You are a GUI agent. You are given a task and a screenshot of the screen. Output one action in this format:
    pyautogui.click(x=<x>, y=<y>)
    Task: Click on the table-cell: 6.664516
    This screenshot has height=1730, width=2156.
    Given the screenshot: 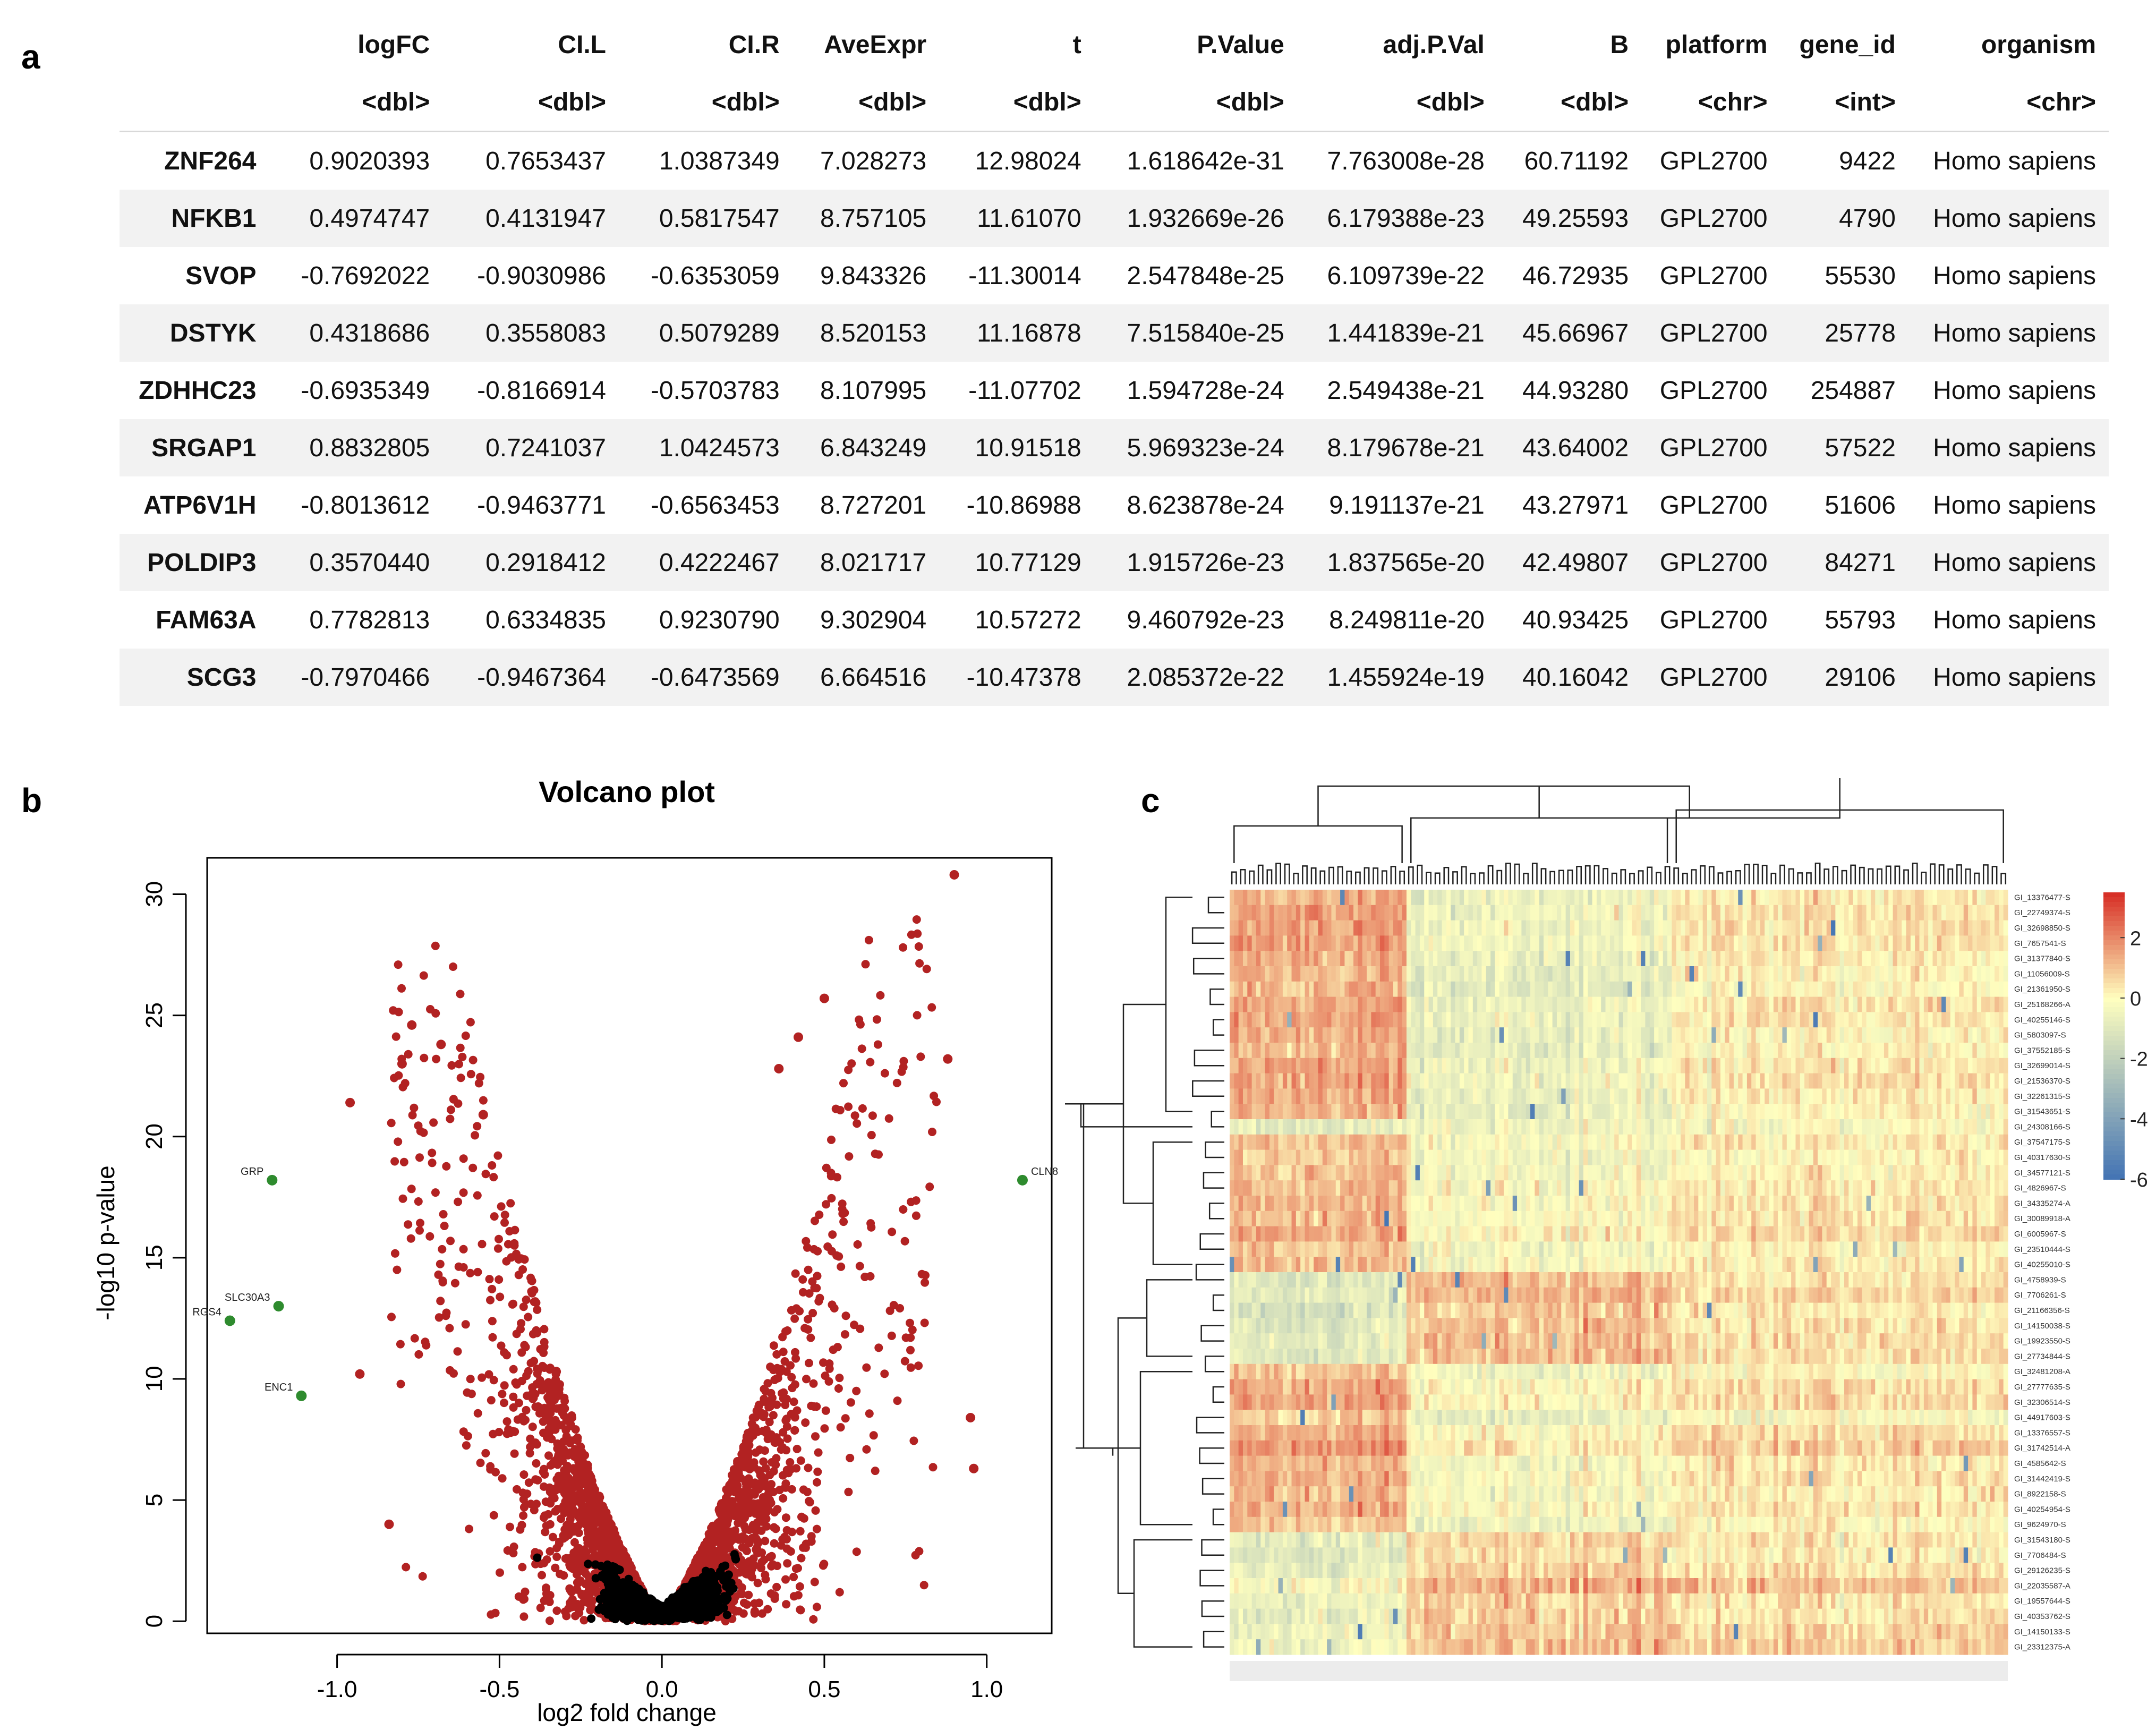 What is the action you would take?
    pyautogui.click(x=866, y=677)
    